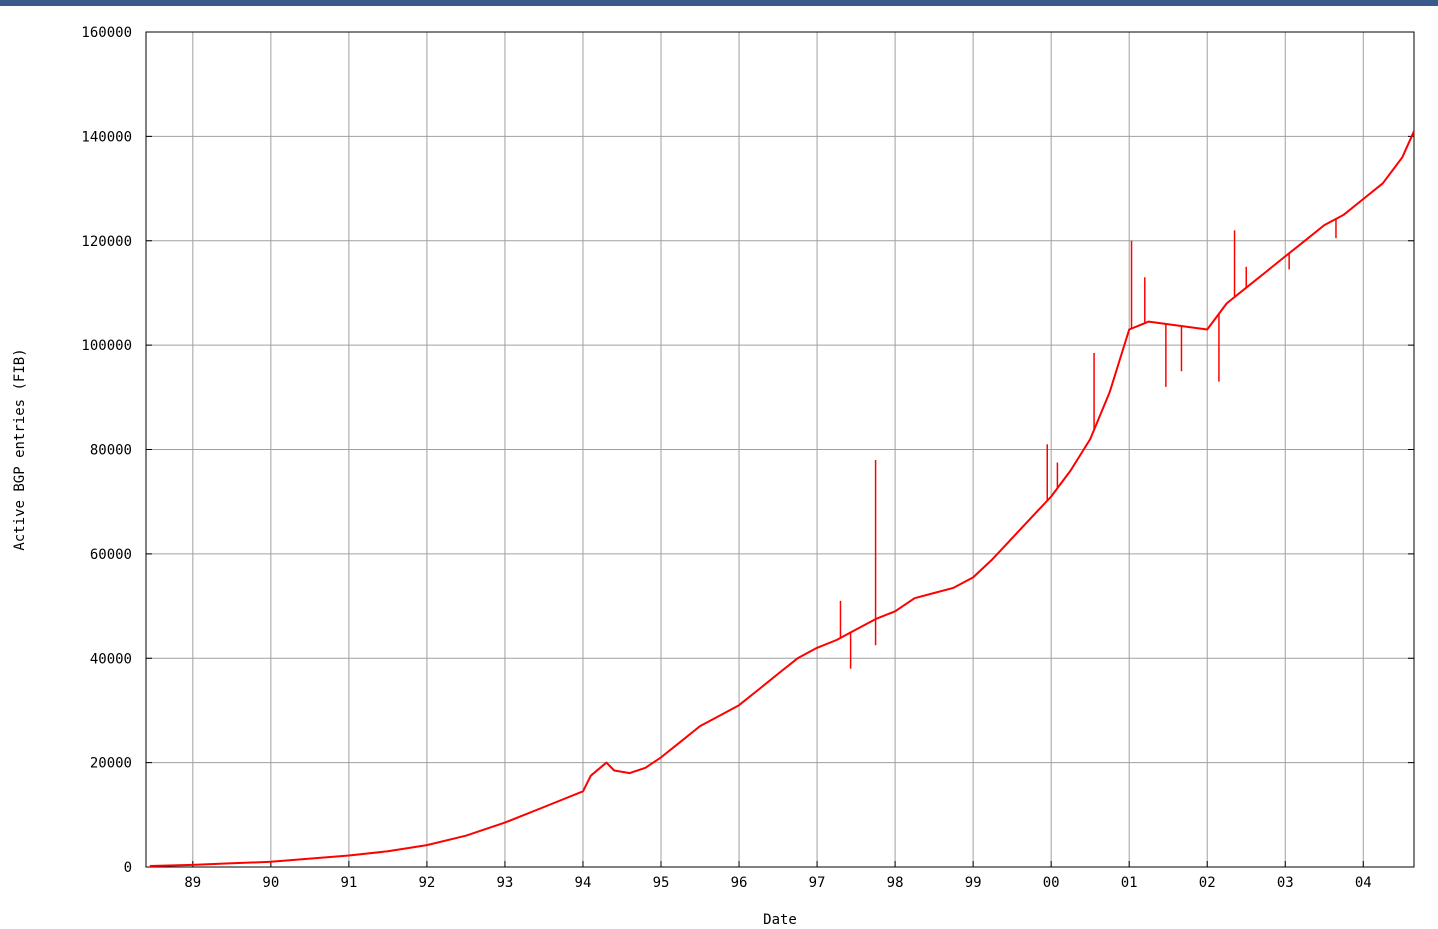 Image resolution: width=1438 pixels, height=929 pixels. I want to click on x-axis-title: Date, so click(780, 920).